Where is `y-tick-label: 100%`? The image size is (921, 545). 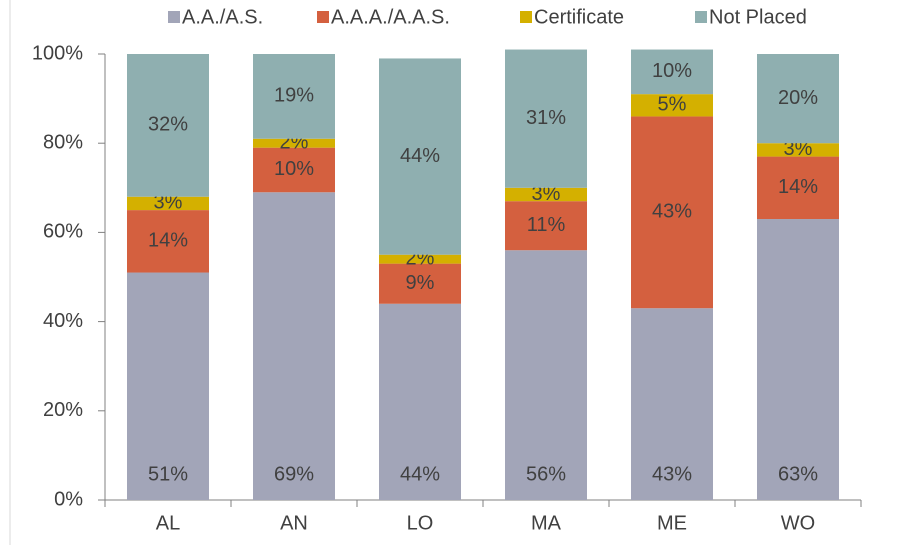 y-tick-label: 100% is located at coordinates (57, 53).